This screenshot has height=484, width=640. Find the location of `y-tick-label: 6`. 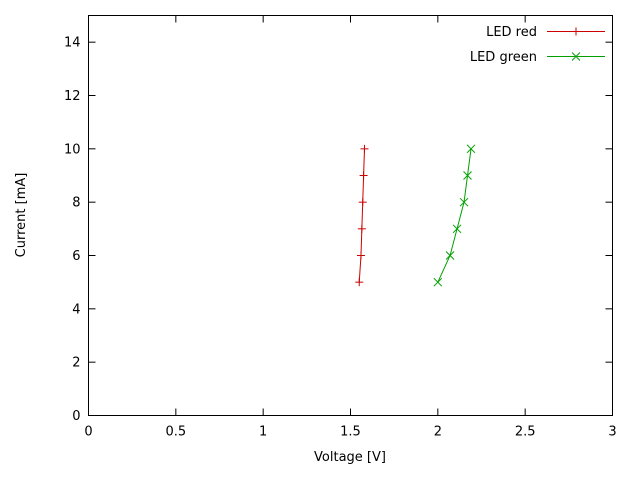

y-tick-label: 6 is located at coordinates (76, 256).